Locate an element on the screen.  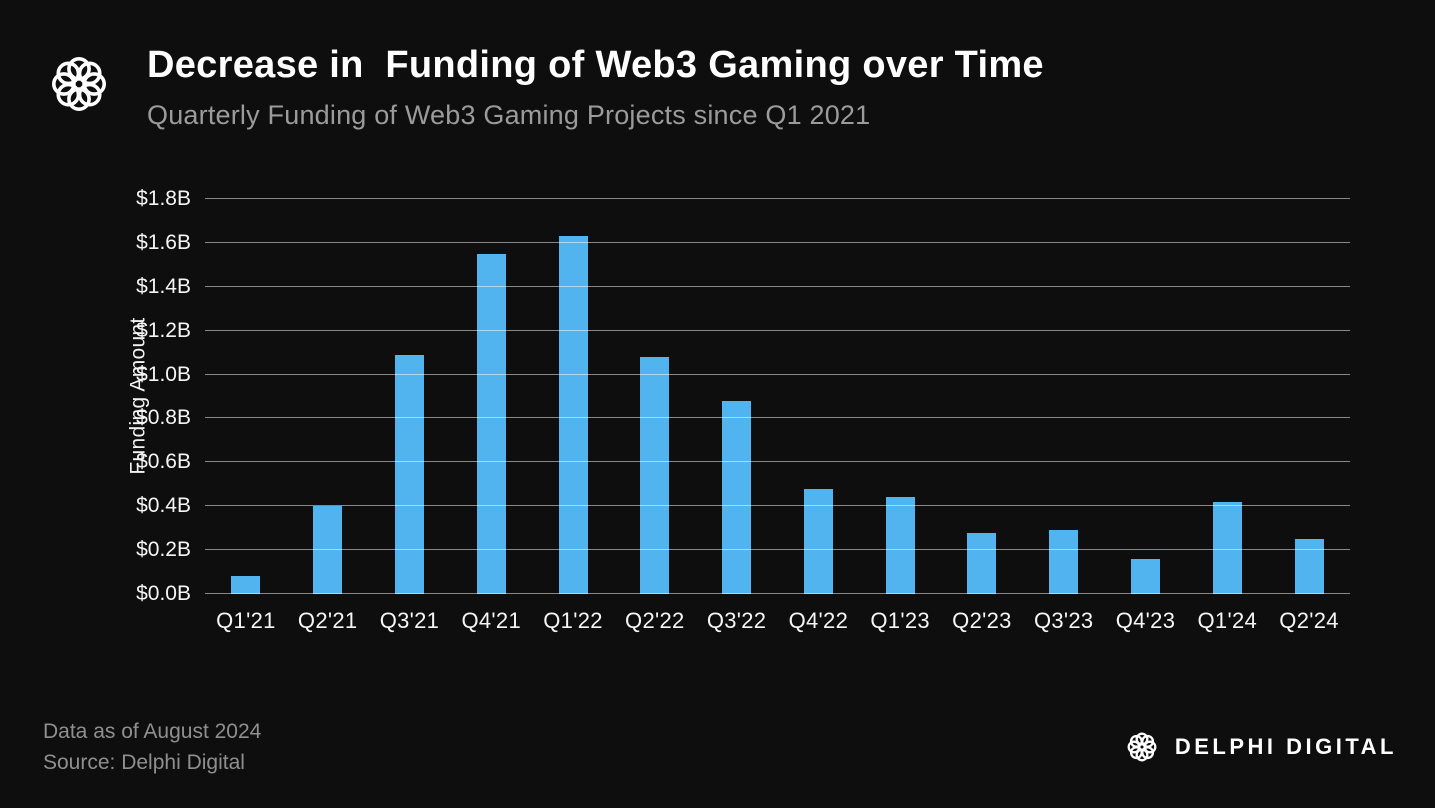
y-tick-label: $0.4B is located at coordinates (163, 506).